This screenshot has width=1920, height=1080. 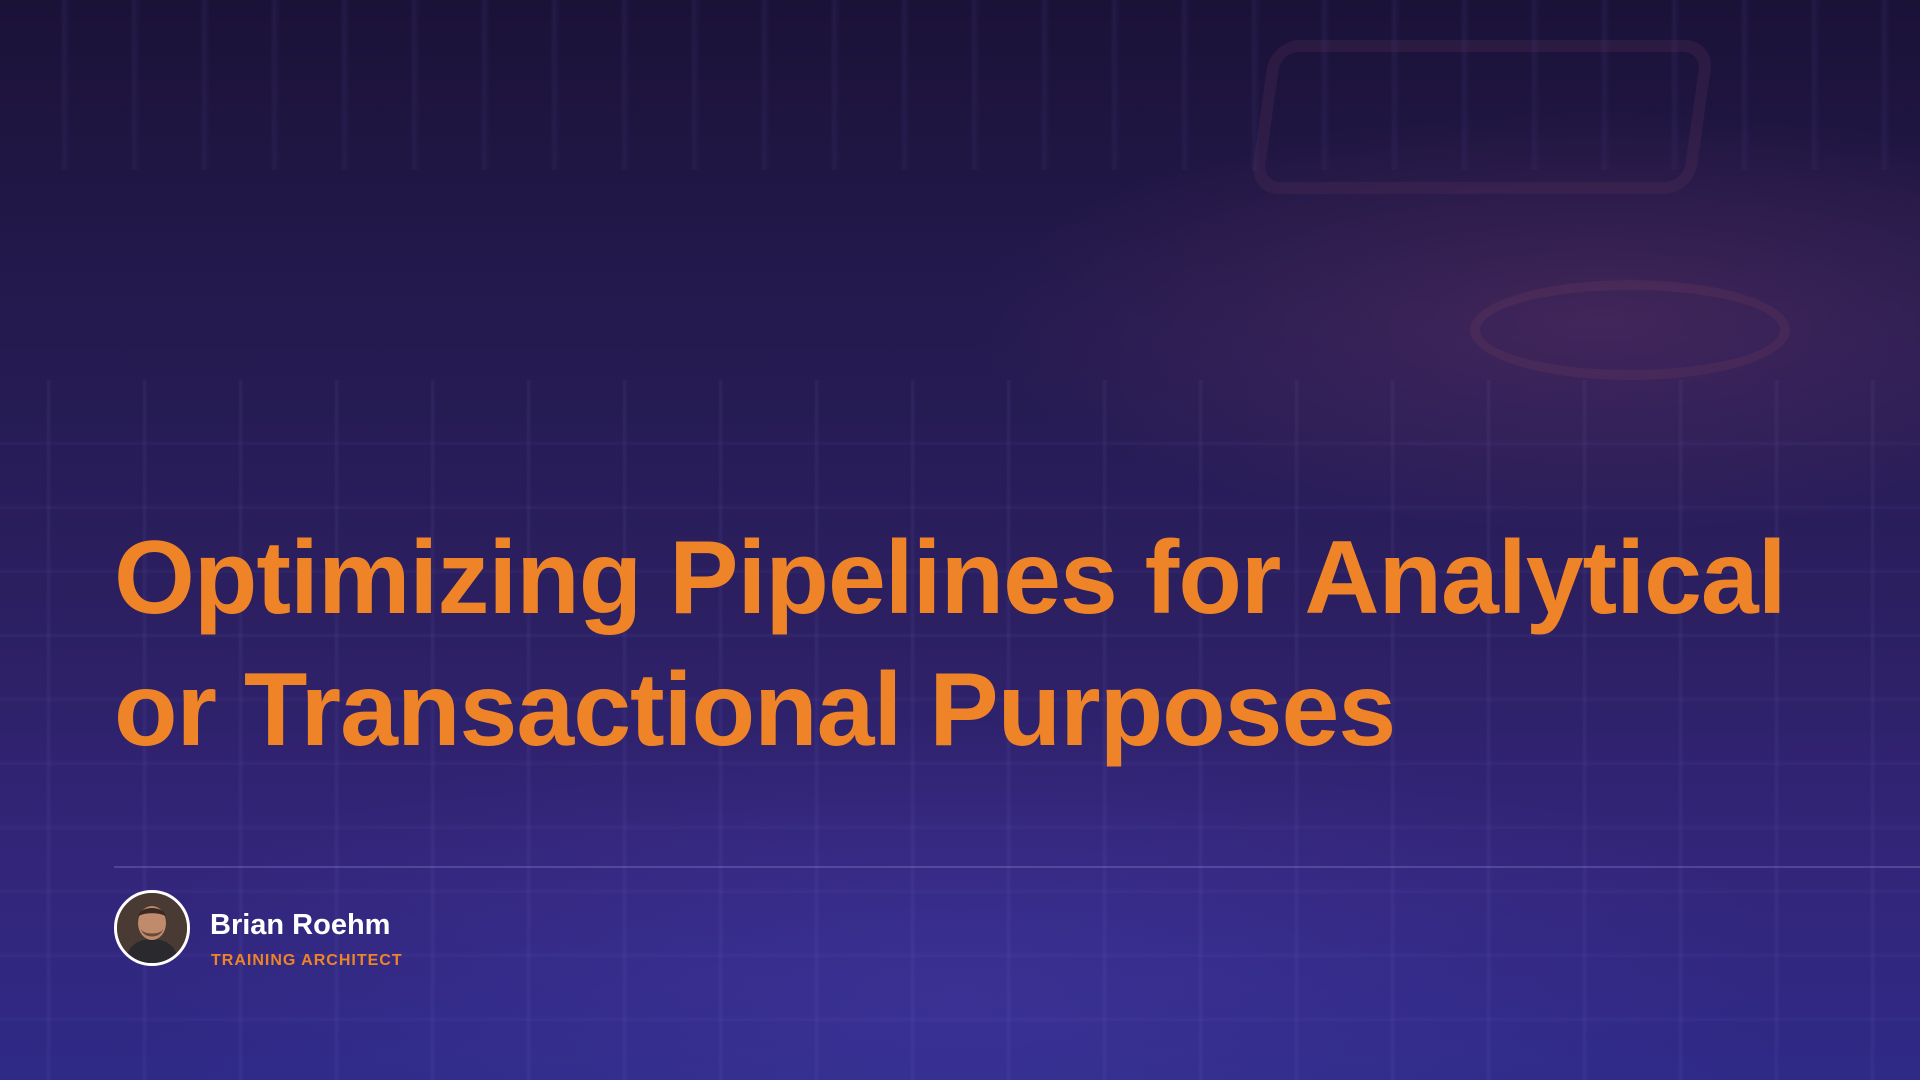 What do you see at coordinates (307, 960) in the screenshot?
I see `presenter-role: TRAINING ARCHITECT` at bounding box center [307, 960].